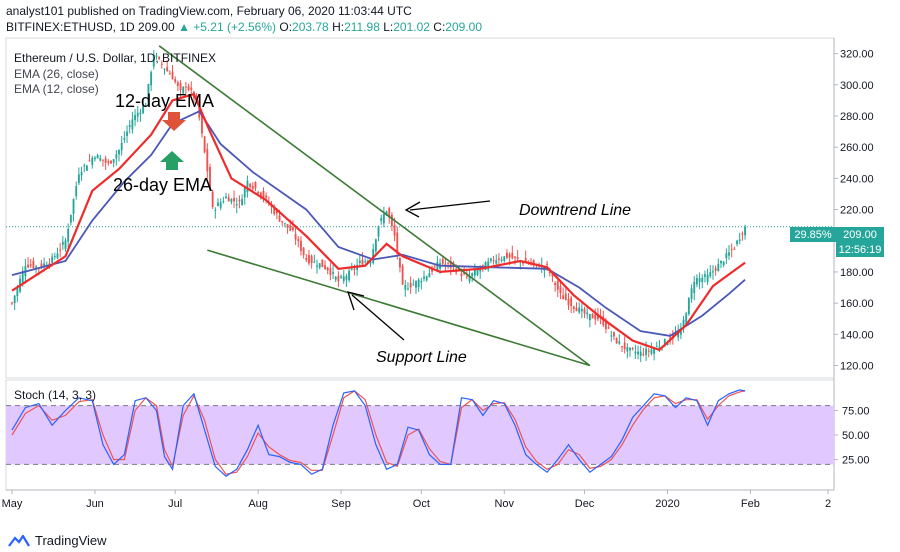 This screenshot has width=900, height=552. Describe the element at coordinates (362, 27) in the screenshot. I see `high-value: 211.98` at that location.